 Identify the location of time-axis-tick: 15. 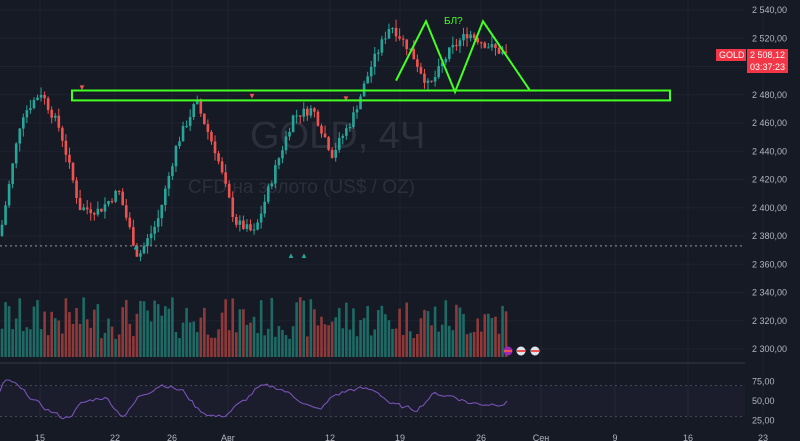
(40, 437).